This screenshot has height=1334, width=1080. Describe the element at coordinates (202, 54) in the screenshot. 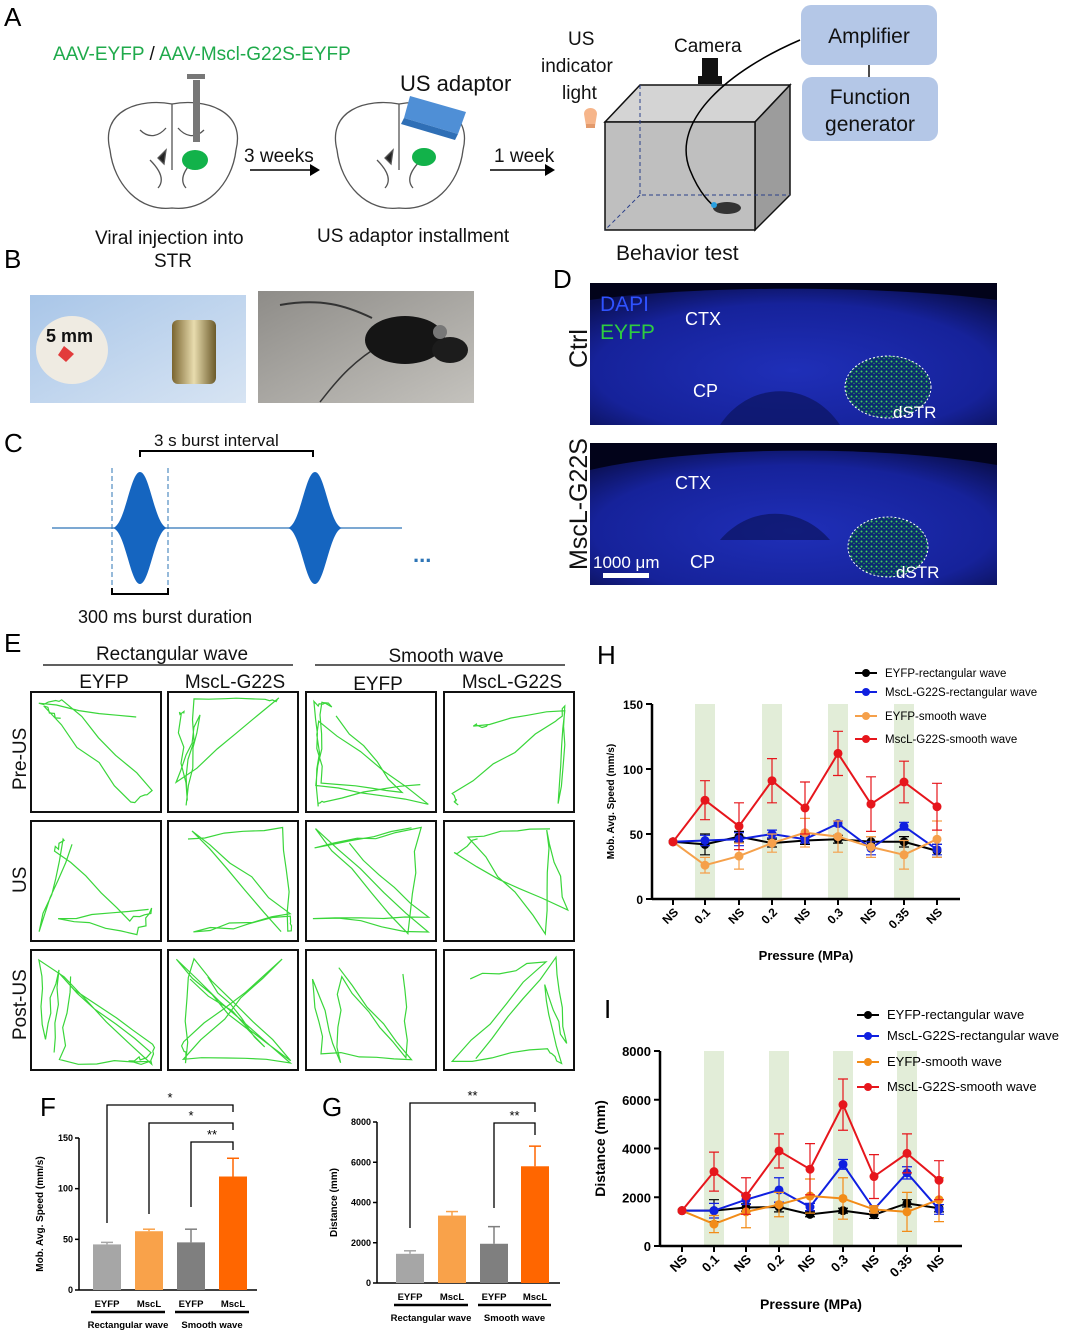

I see `construct-label: AAV-EYFP / AAV-Mscl-G22S-EYFP` at that location.